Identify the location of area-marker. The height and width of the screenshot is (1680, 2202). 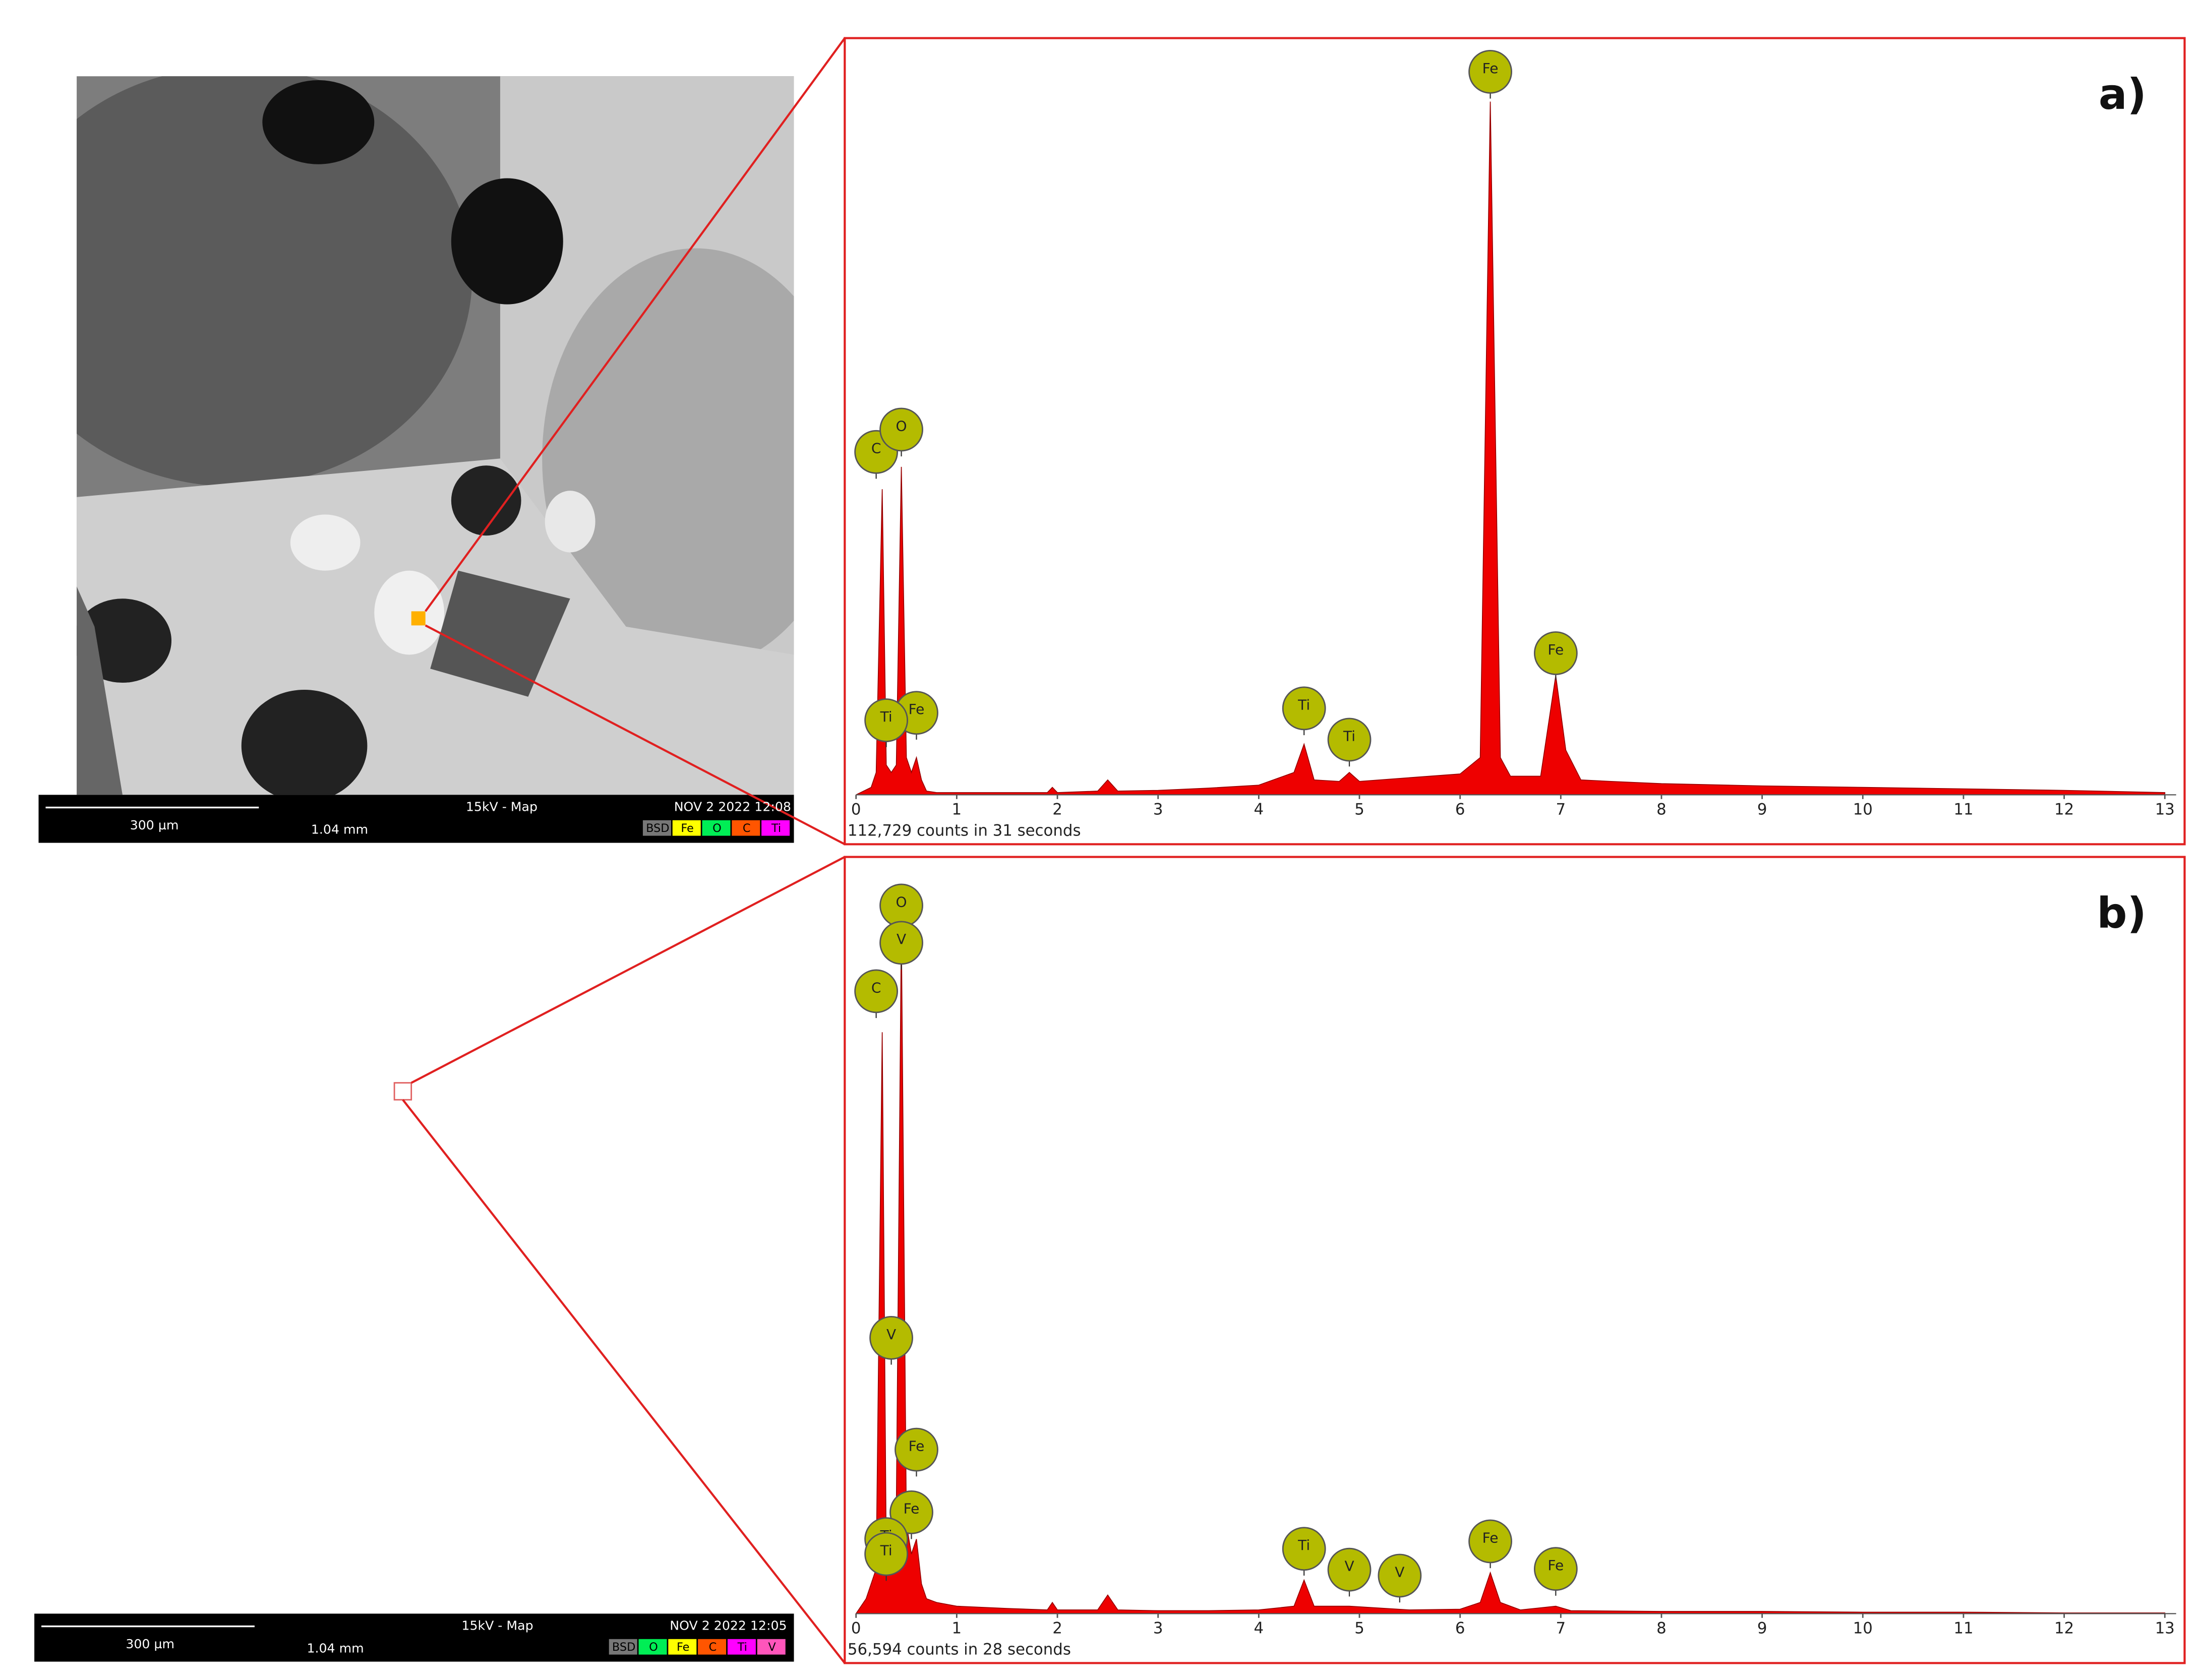
(403, 1091).